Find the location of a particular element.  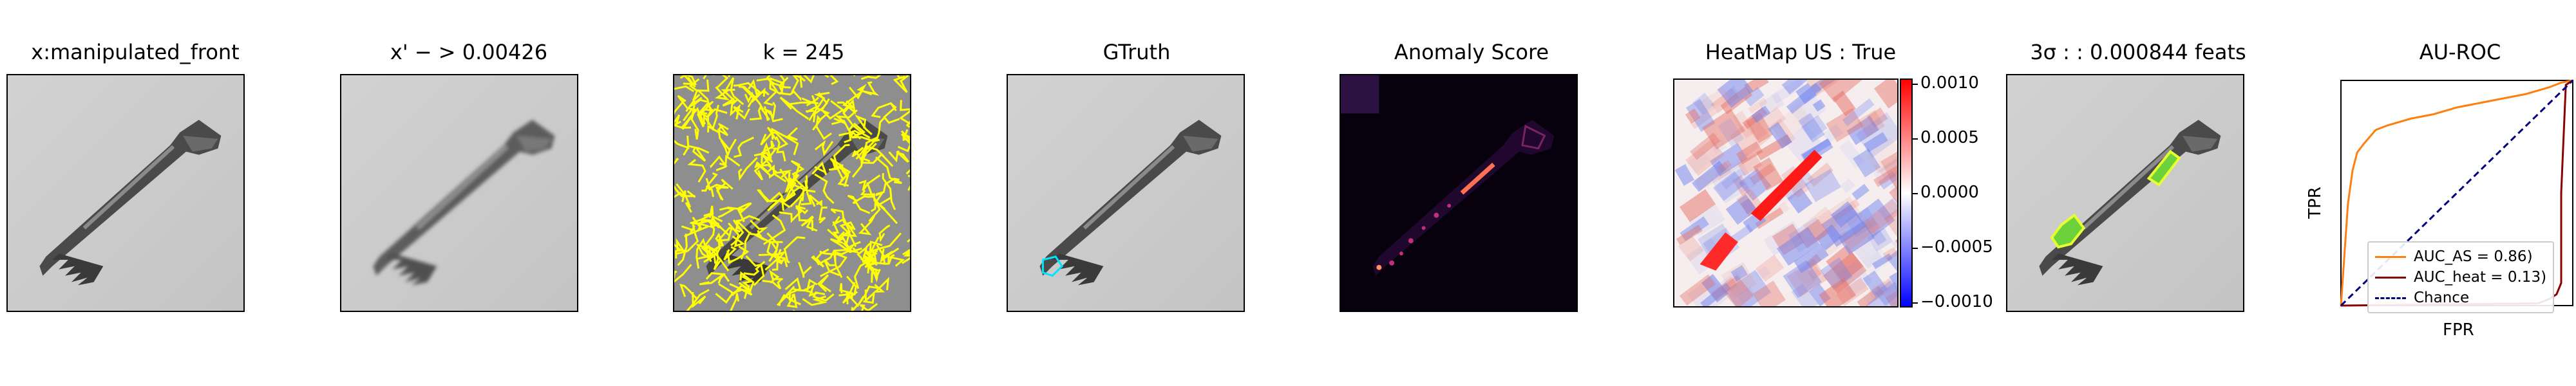

panel-title-anomaly-score: Anomaly Score is located at coordinates (1471, 52).